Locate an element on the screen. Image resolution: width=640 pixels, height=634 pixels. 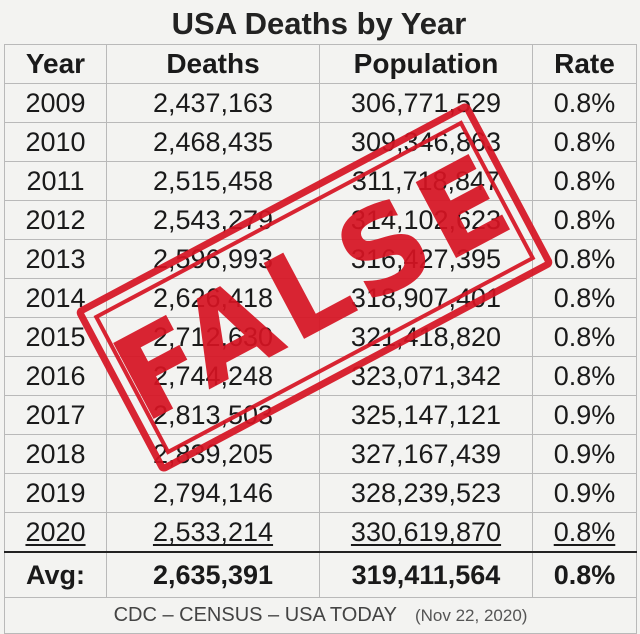
table-row: 2019 2,794,146 328,239,523 0.9% is located at coordinates (320, 493).